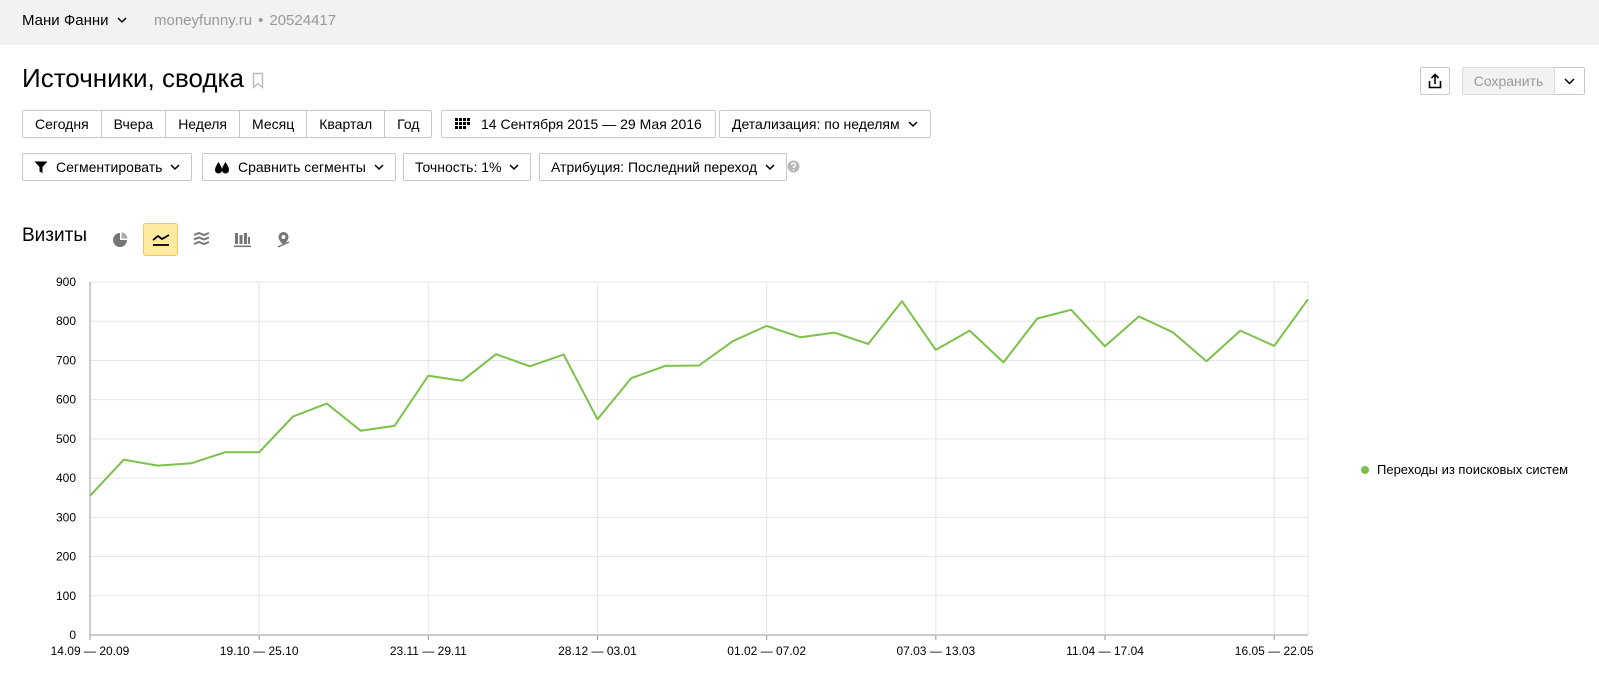 This screenshot has width=1599, height=691. What do you see at coordinates (222, 167) in the screenshot?
I see `drops-icon` at bounding box center [222, 167].